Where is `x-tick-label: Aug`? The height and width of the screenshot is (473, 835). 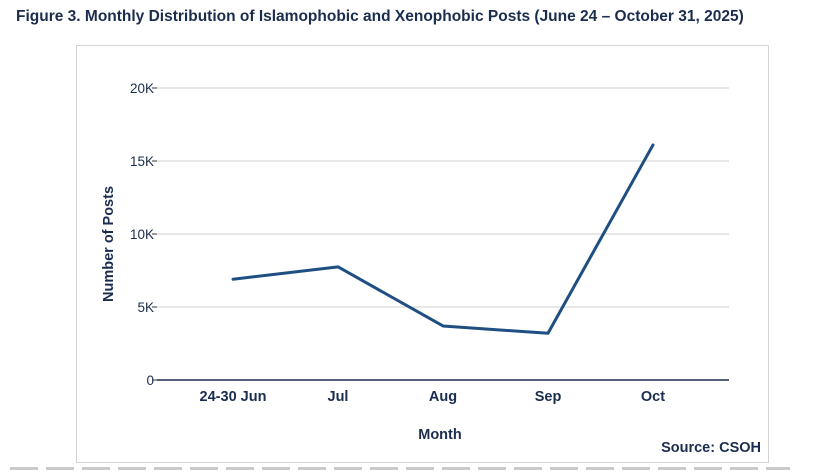
x-tick-label: Aug is located at coordinates (443, 397).